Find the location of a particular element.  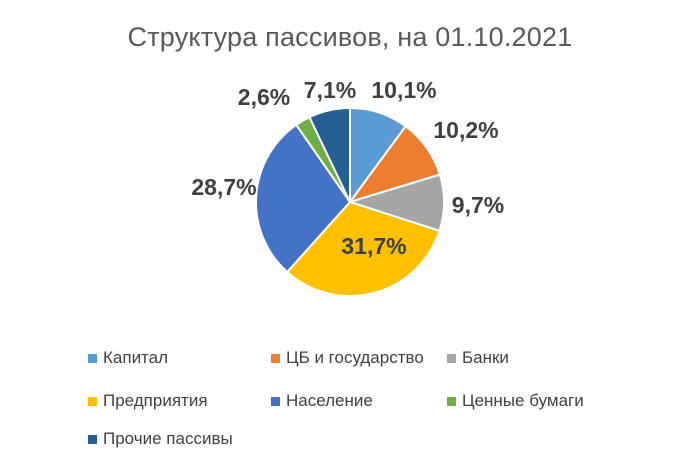

data-label-5: 28,7% is located at coordinates (223, 187).